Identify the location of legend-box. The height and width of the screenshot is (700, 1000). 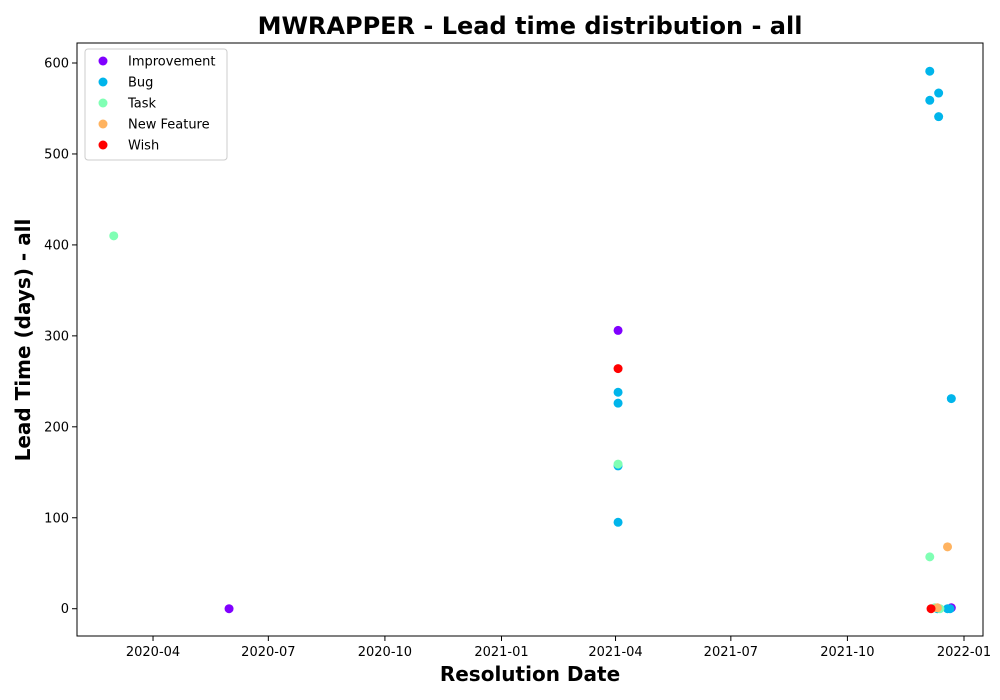
(156, 104).